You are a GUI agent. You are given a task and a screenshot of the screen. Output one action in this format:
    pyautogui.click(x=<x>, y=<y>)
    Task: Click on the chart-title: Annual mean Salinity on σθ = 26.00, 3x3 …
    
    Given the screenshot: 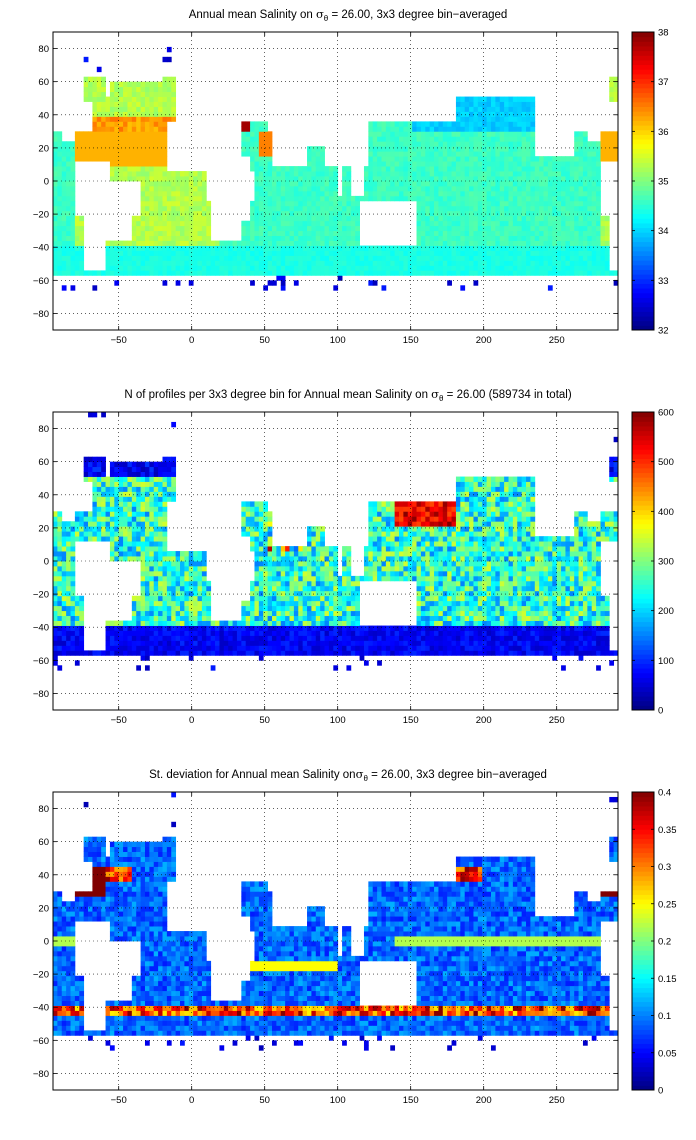 What is the action you would take?
    pyautogui.click(x=348, y=15)
    